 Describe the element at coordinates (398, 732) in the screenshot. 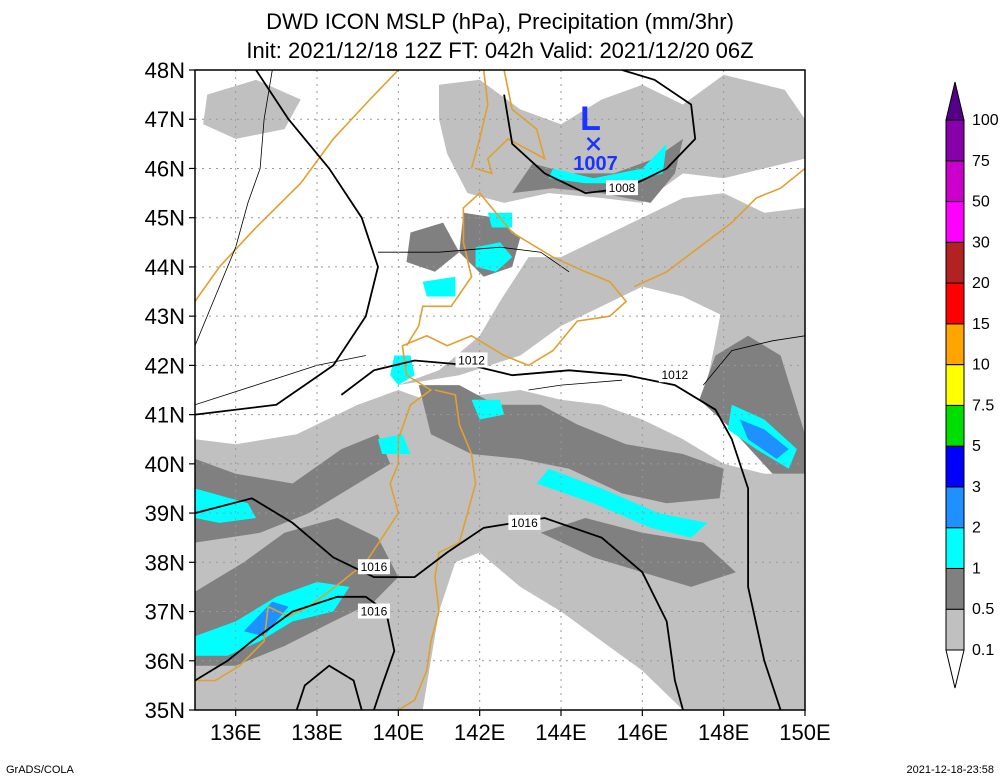

I see `x-tick-label: 140E` at that location.